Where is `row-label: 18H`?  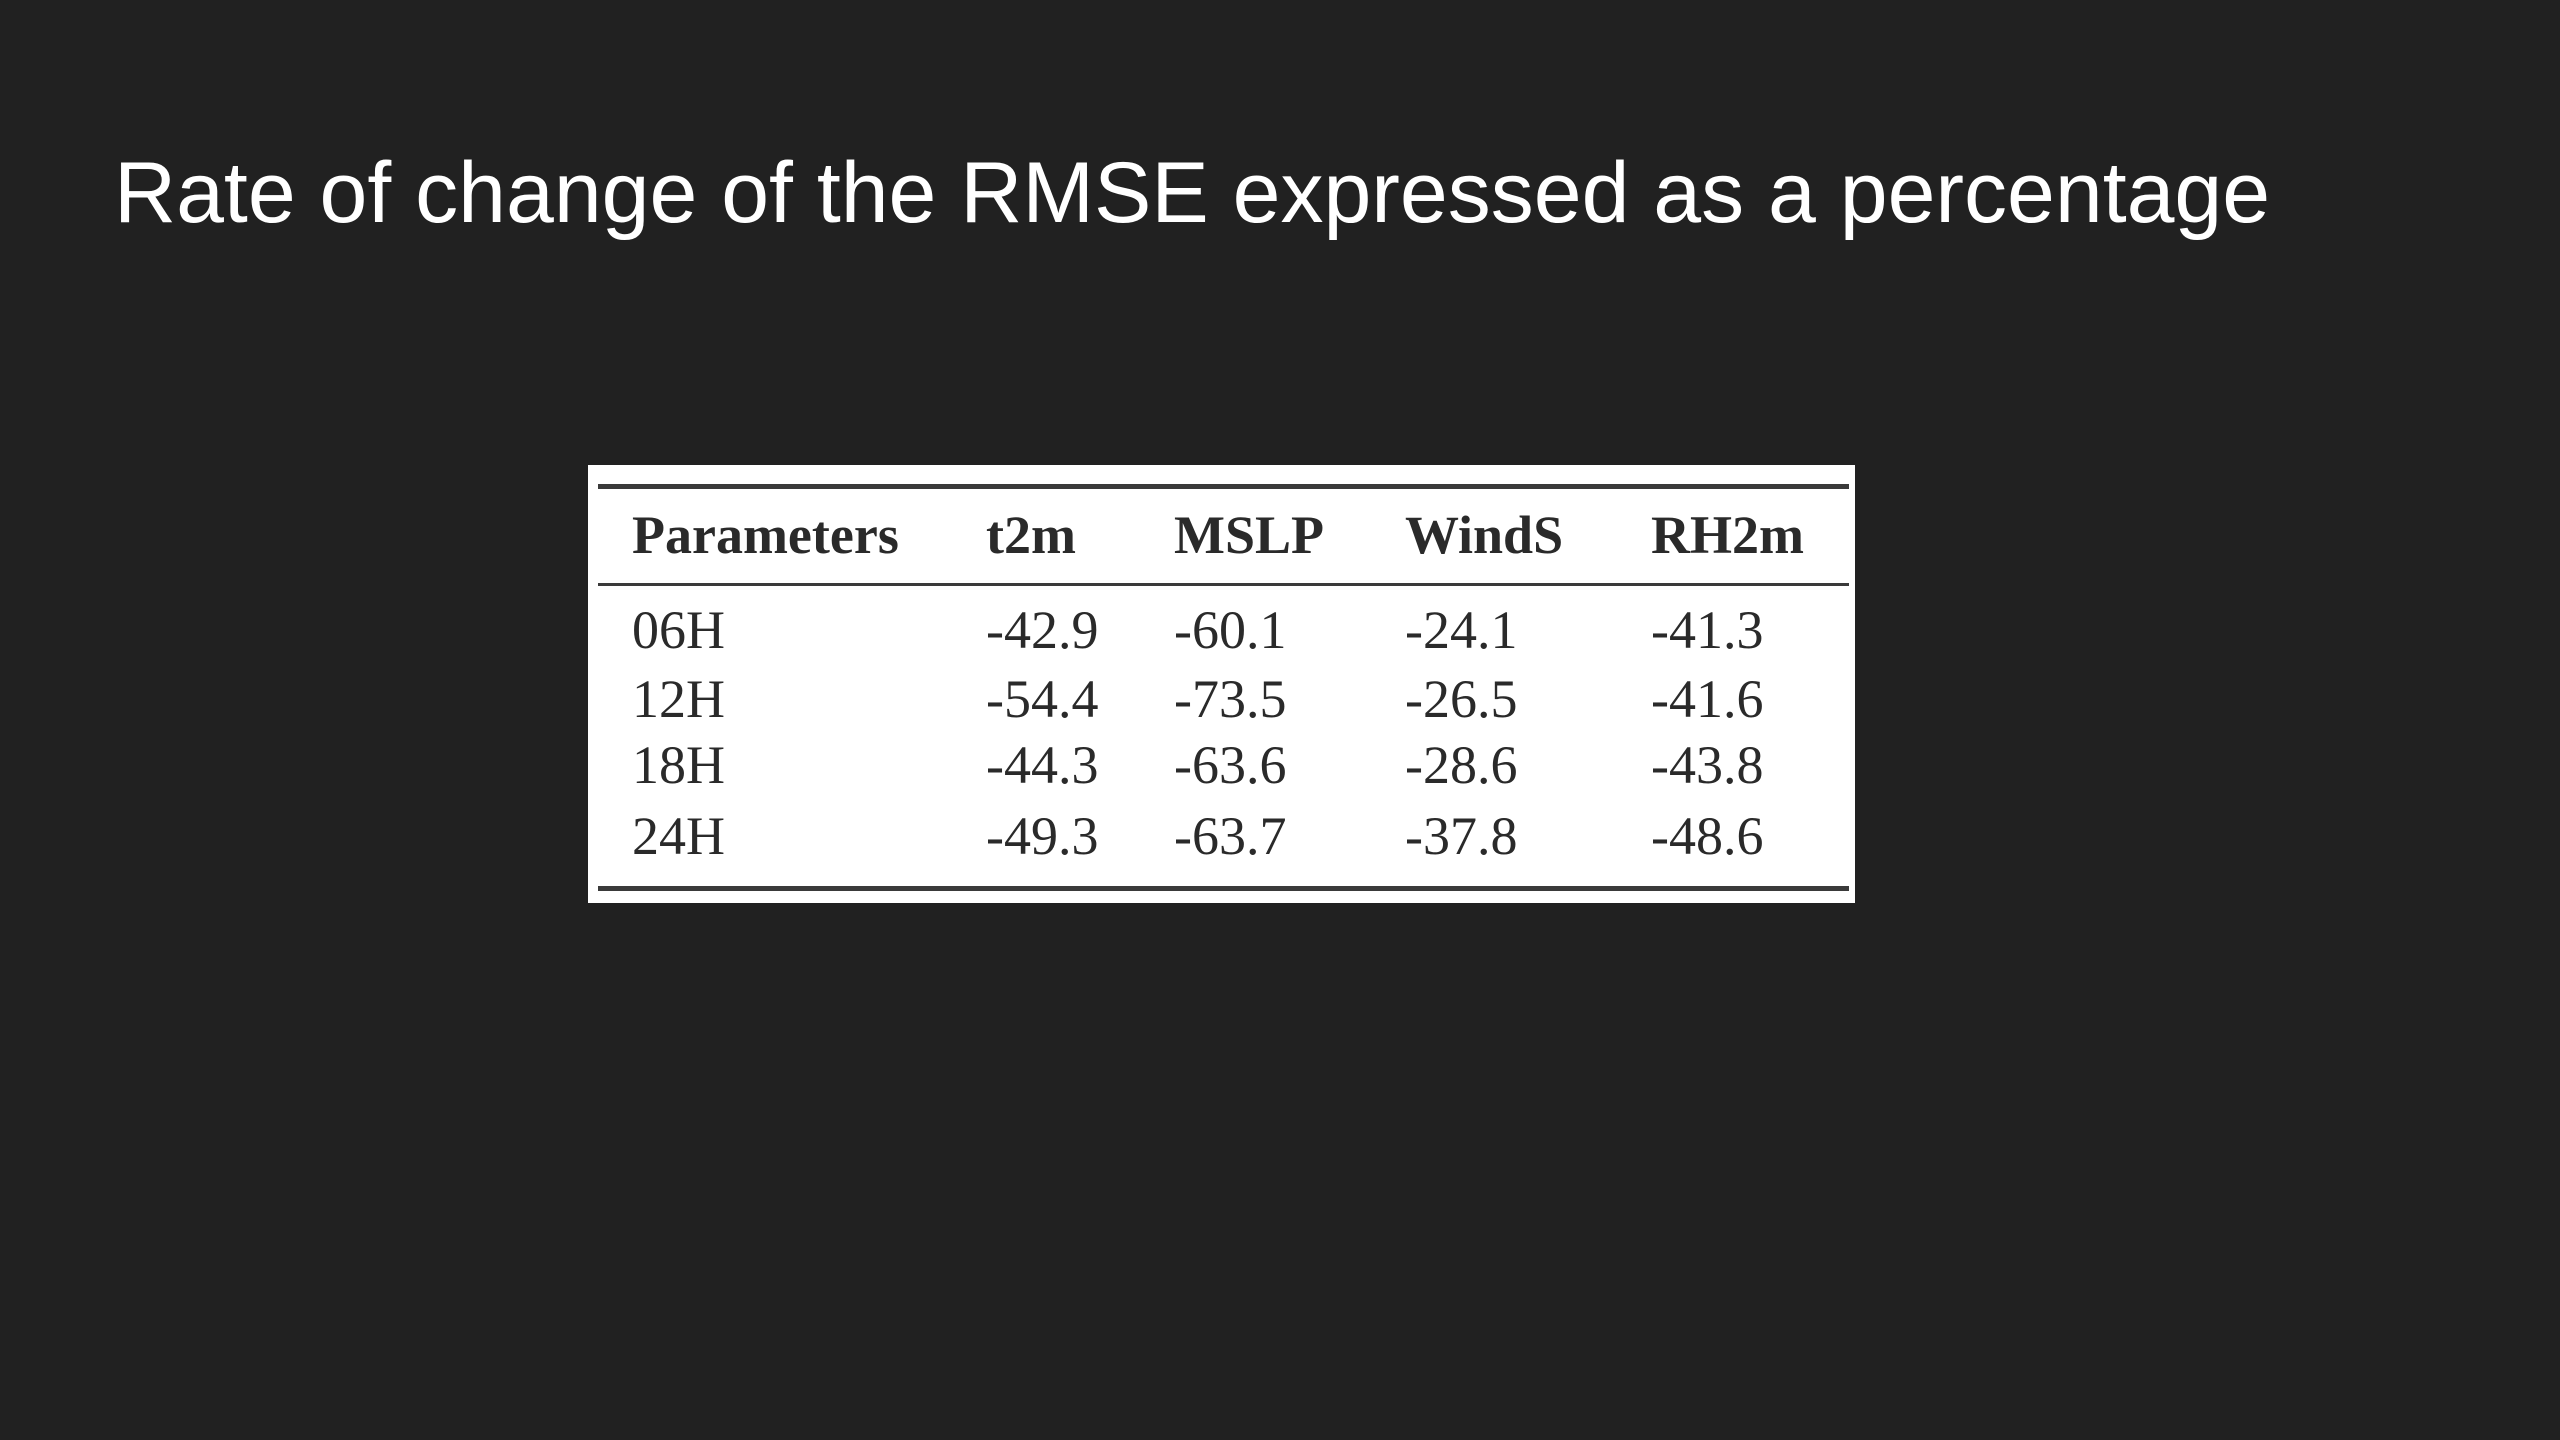
row-label: 18H is located at coordinates (678, 765).